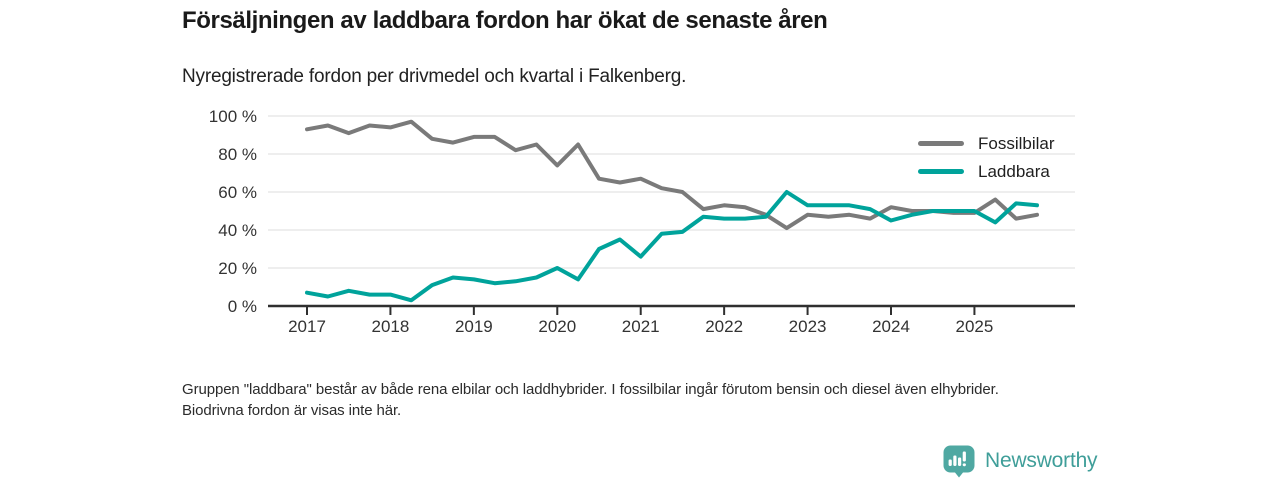 The height and width of the screenshot is (480, 1280). What do you see at coordinates (672, 246) in the screenshot?
I see `laddbara-line` at bounding box center [672, 246].